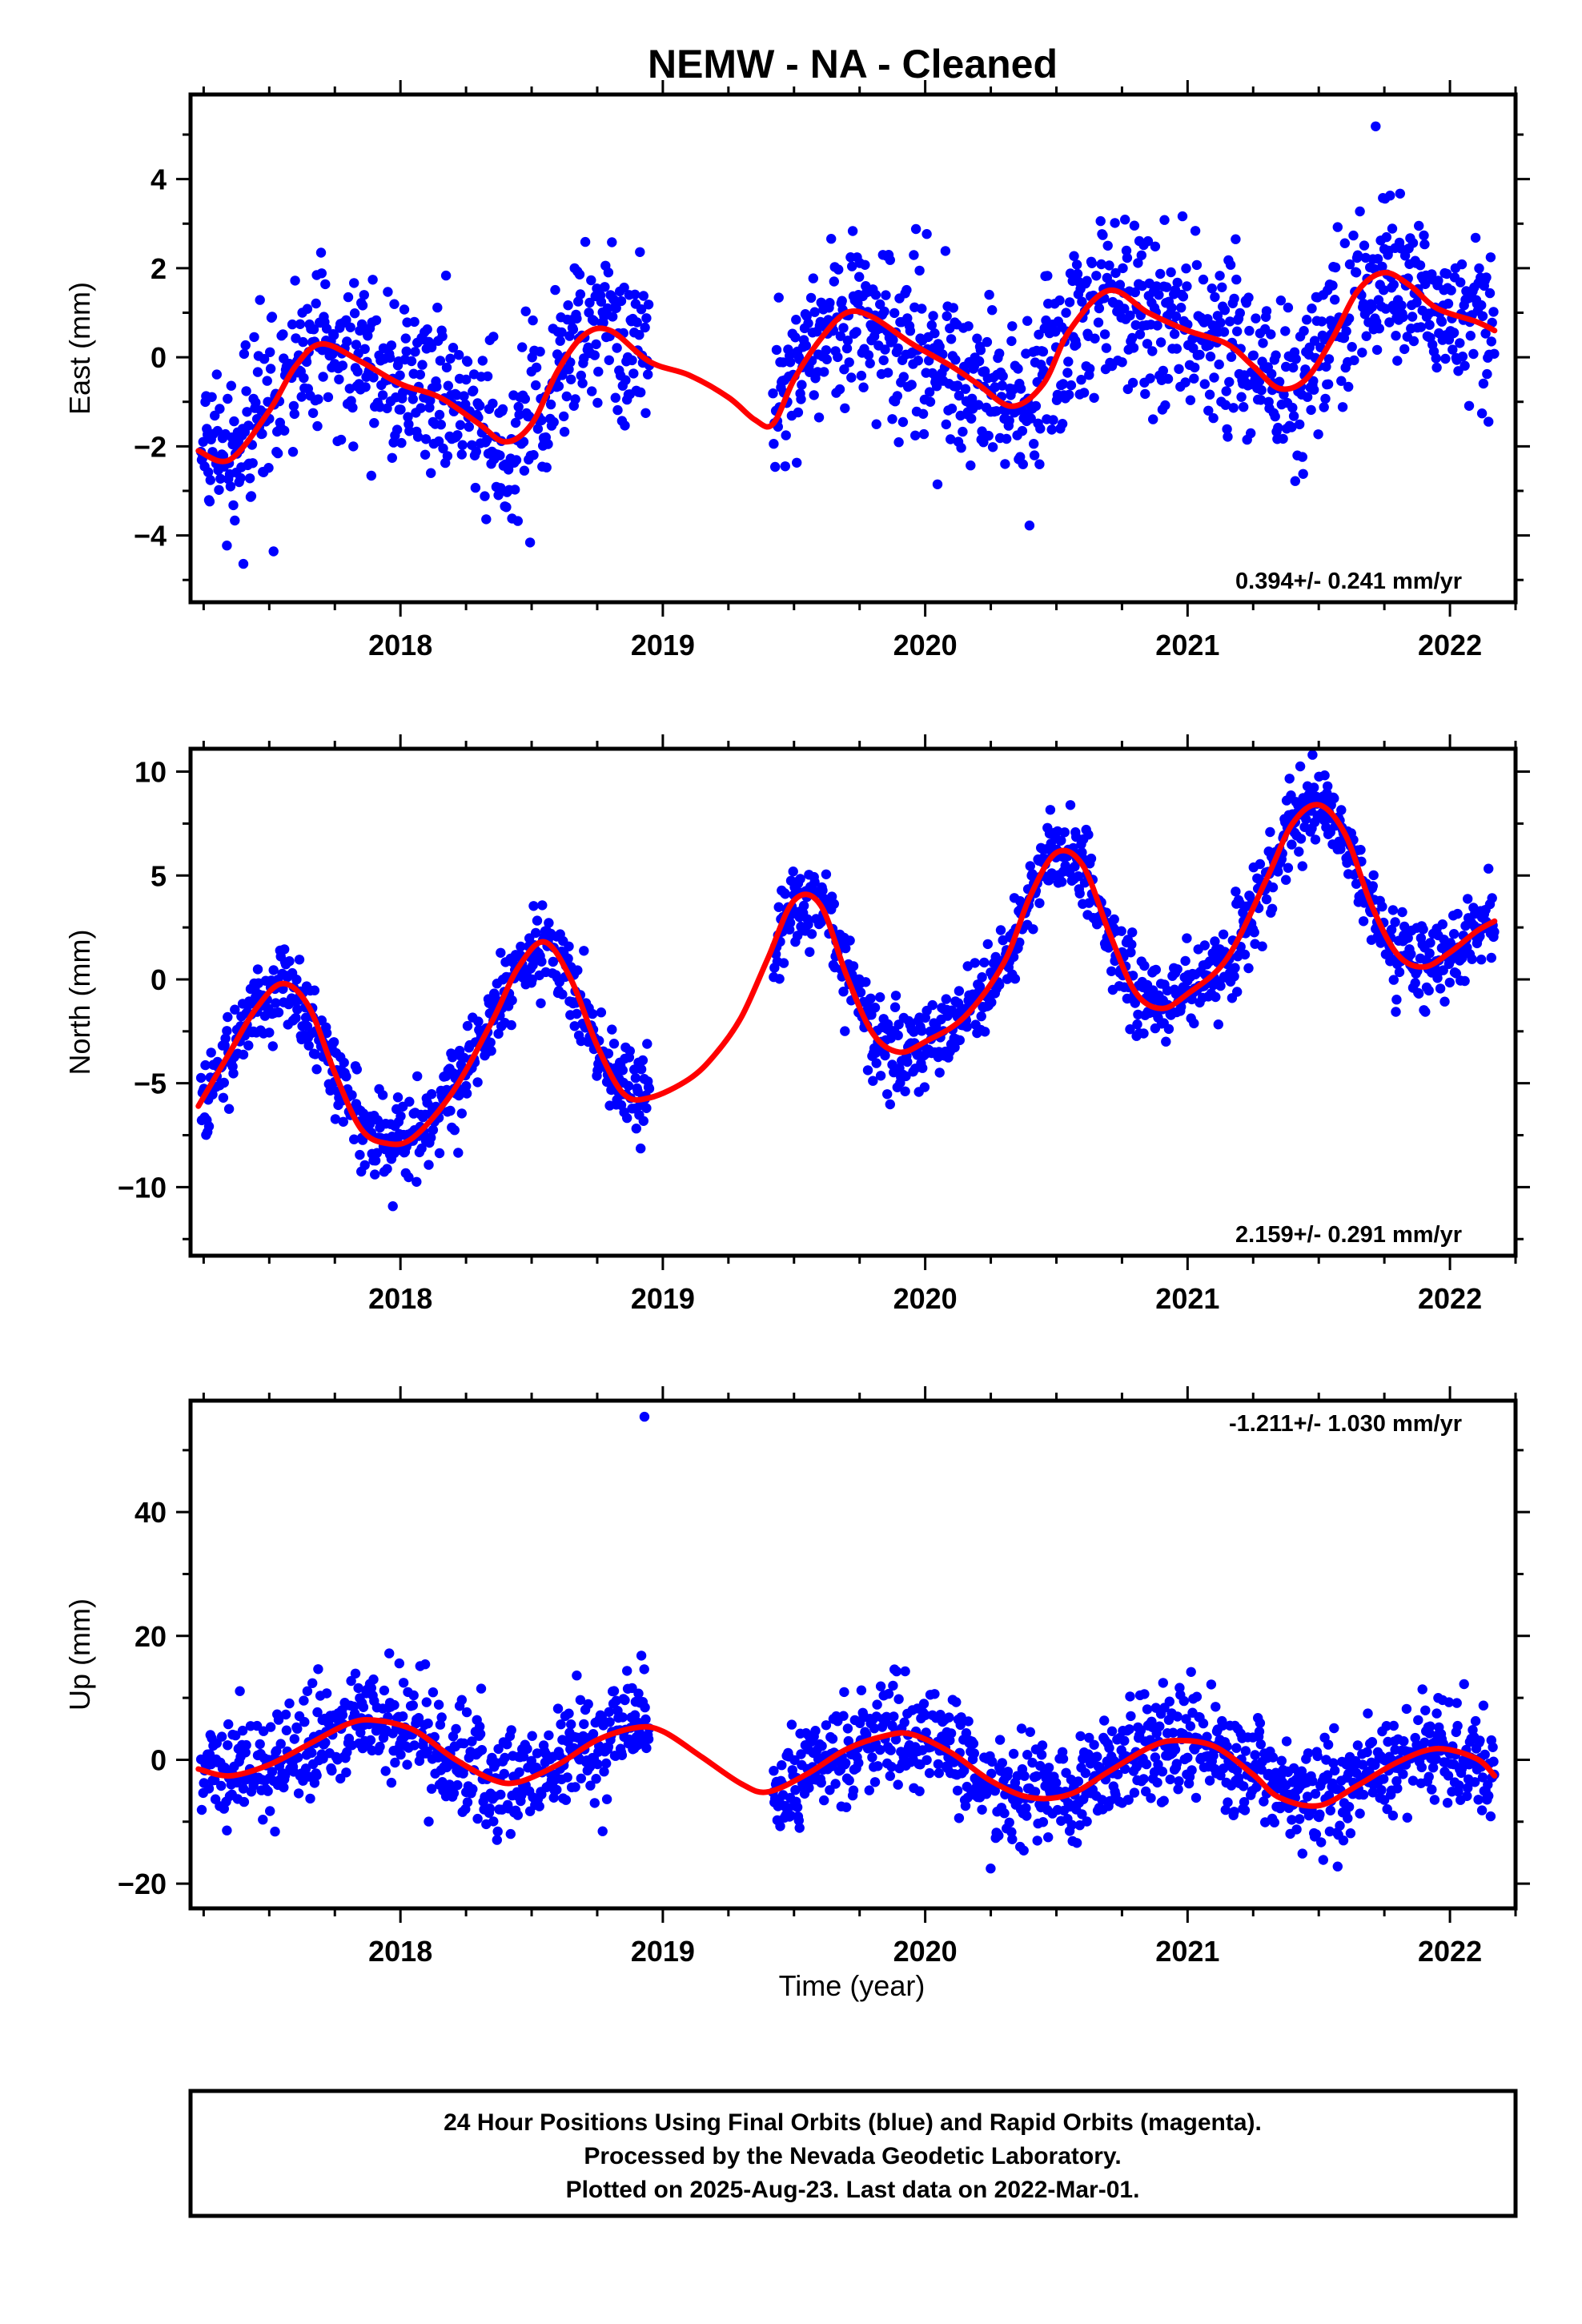 This screenshot has width=1582, height=2324. What do you see at coordinates (853, 64) in the screenshot?
I see `chart-title: NEMW - NA - Cleaned` at bounding box center [853, 64].